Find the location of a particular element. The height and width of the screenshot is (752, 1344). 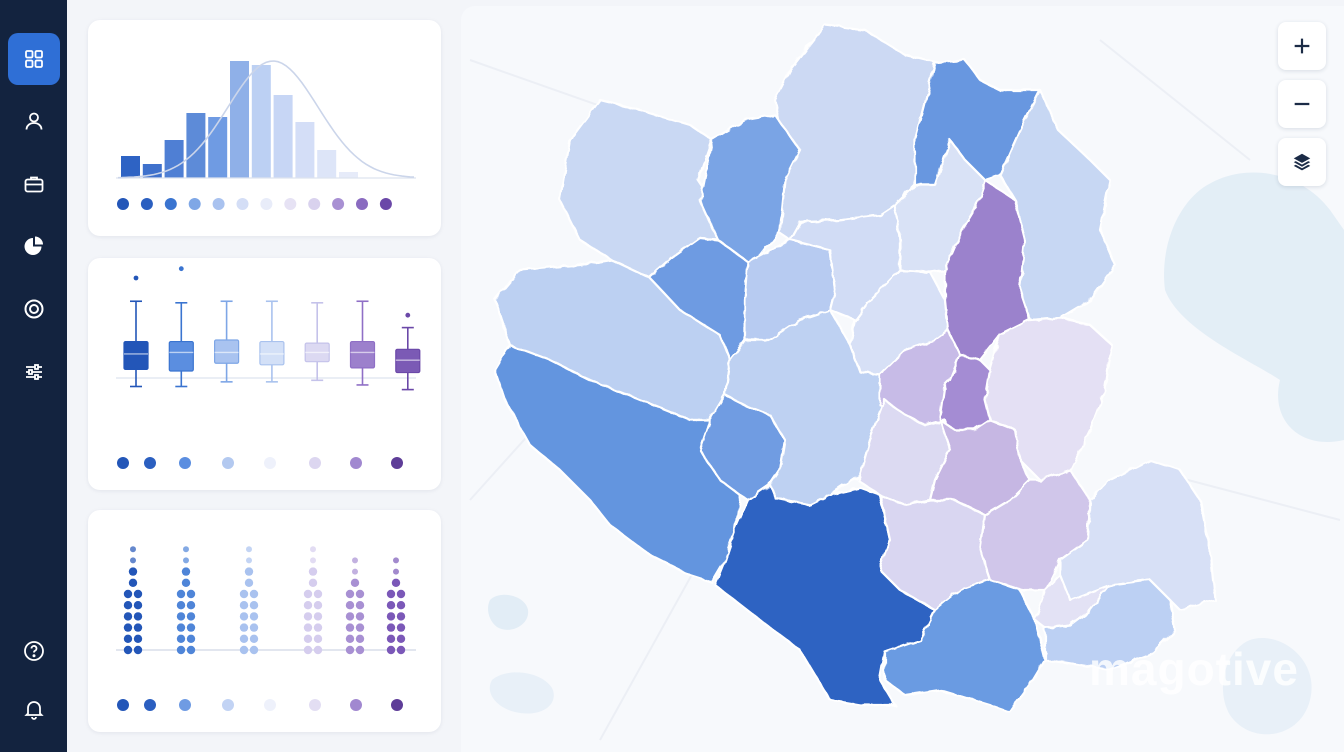

nav-goals-button is located at coordinates (34, 309).